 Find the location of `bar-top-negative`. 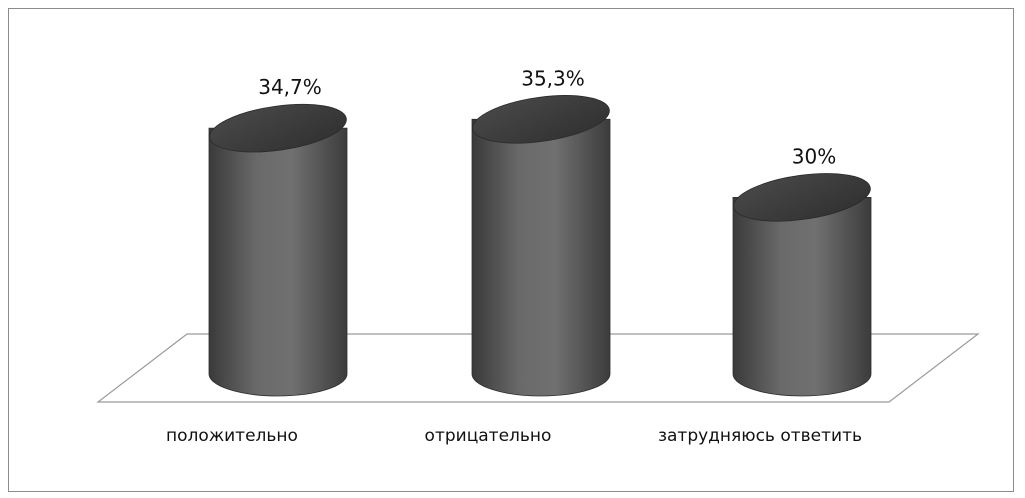

bar-top-negative is located at coordinates (541, 119).